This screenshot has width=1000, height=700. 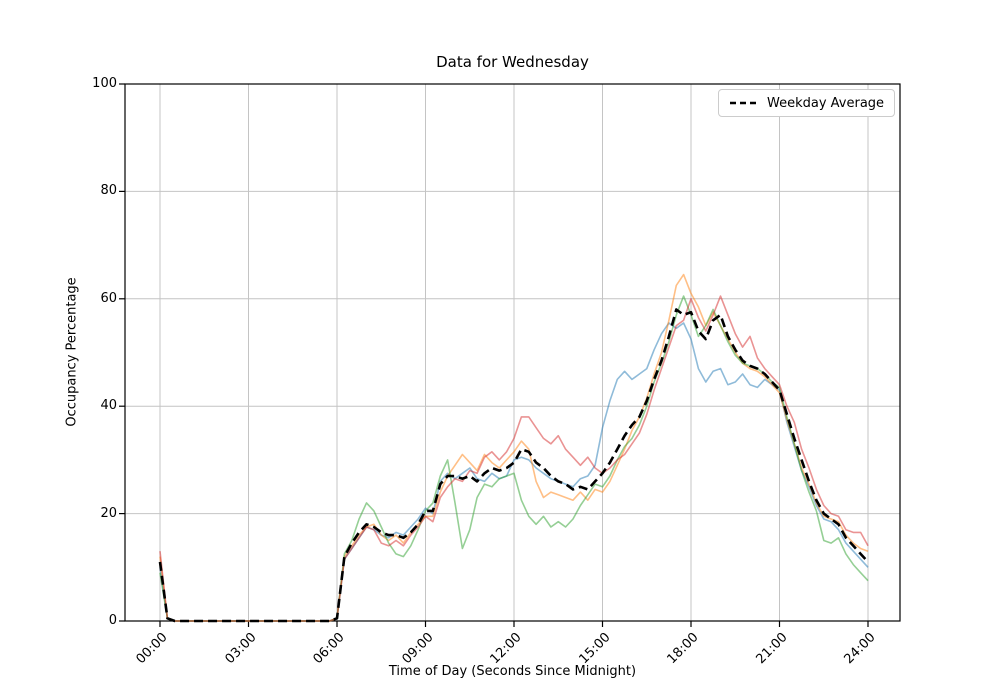 What do you see at coordinates (826, 103) in the screenshot?
I see `legend-label: Weekday Average` at bounding box center [826, 103].